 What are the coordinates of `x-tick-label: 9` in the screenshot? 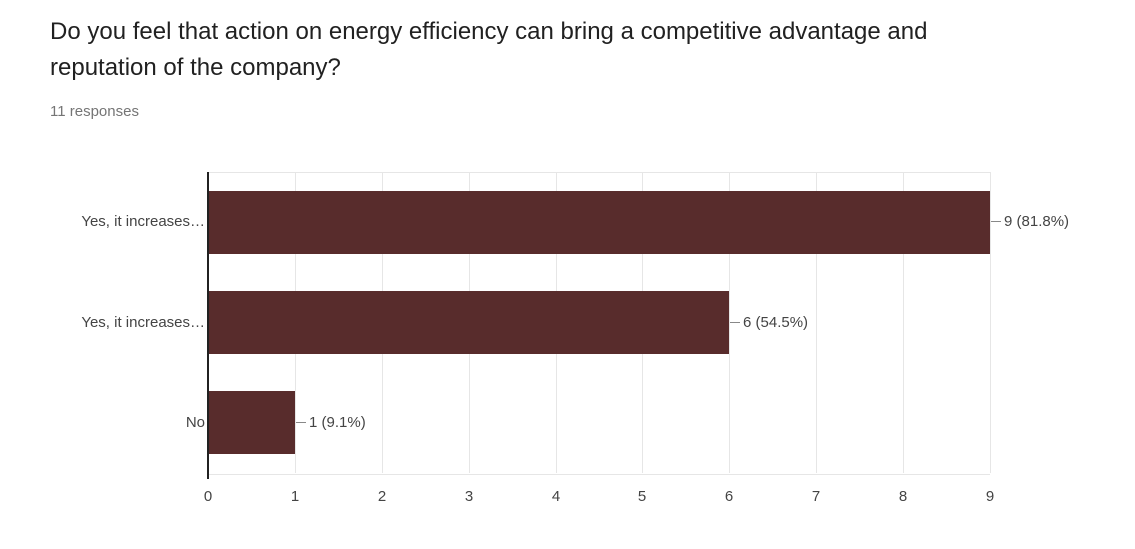 It's located at (990, 496).